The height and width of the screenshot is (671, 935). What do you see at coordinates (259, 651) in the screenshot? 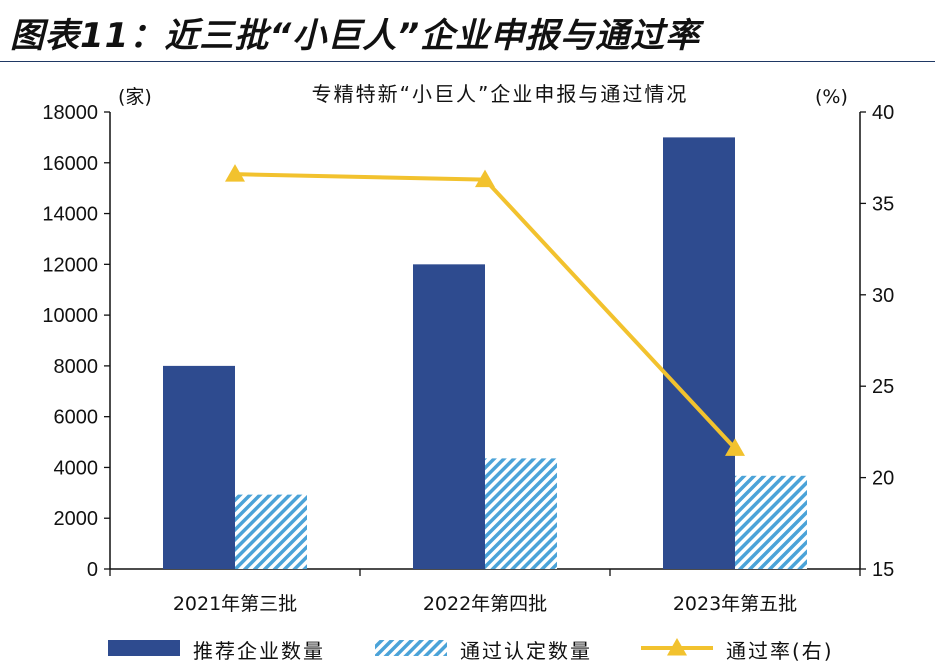
I see `legend-label-recommended: 推荐企业数量` at bounding box center [259, 651].